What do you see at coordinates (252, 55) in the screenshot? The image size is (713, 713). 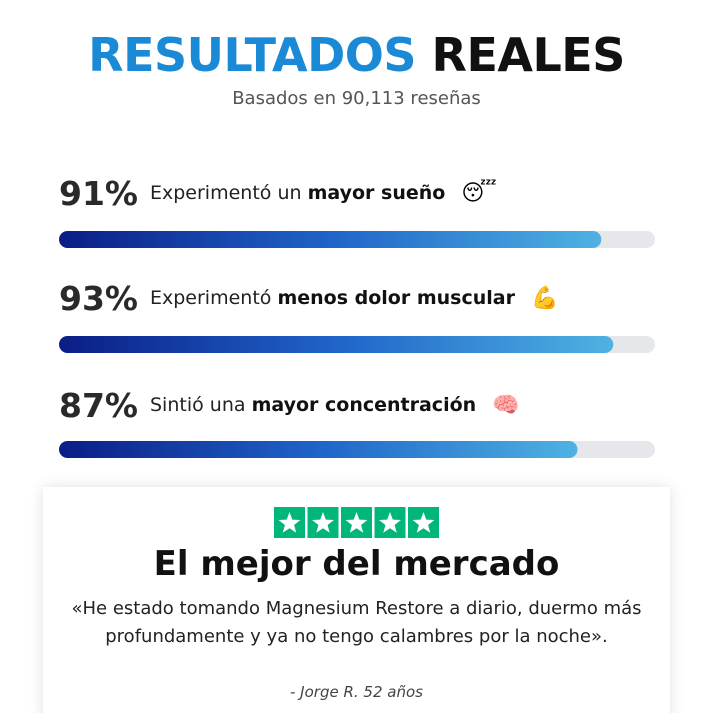 I see `title-blue: RESULTADOS` at bounding box center [252, 55].